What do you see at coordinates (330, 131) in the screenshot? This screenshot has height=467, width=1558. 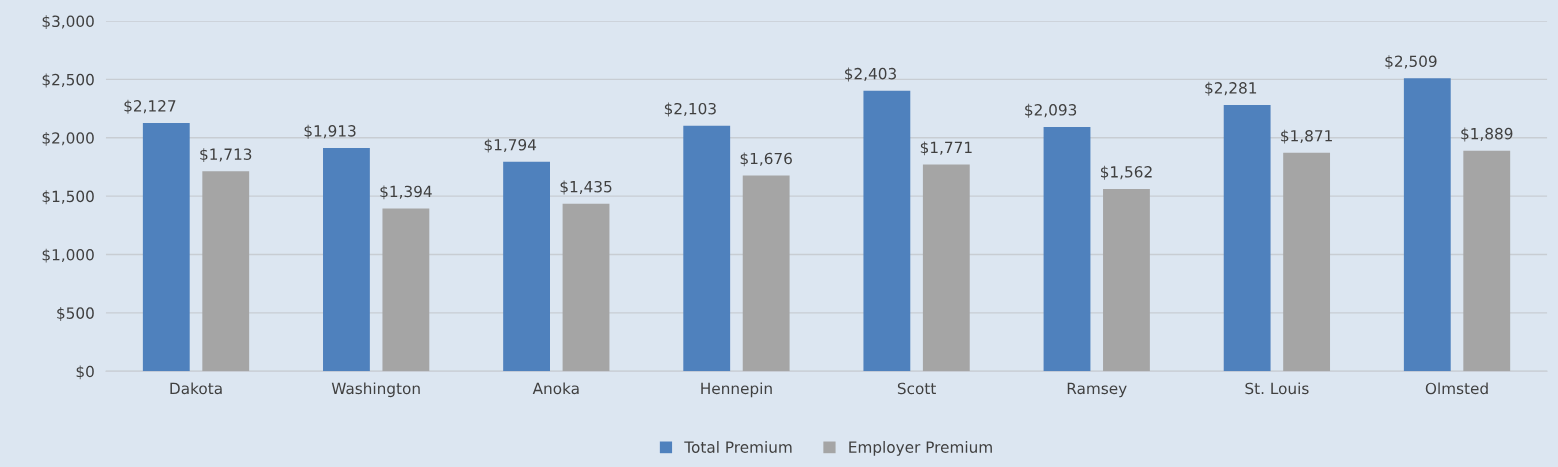 I see `data-label: $1,913` at bounding box center [330, 131].